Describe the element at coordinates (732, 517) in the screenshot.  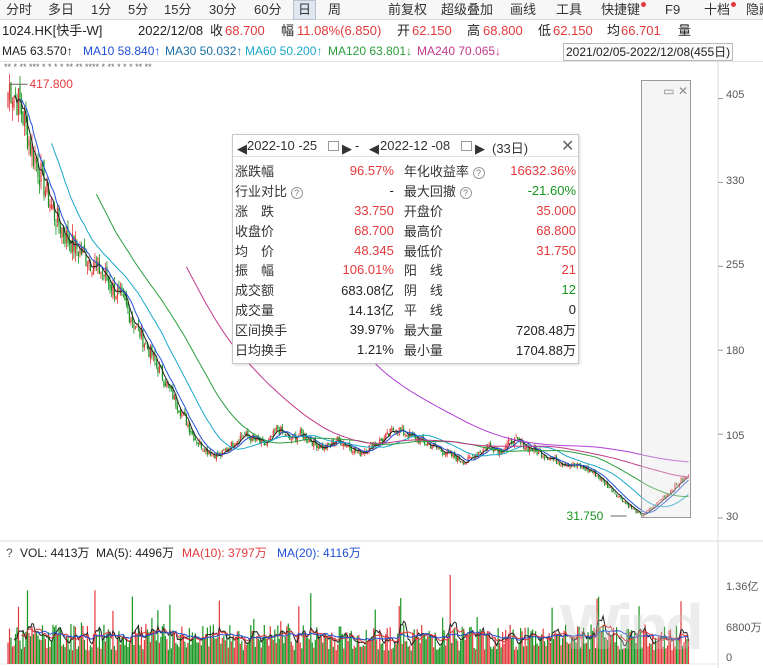
I see `price-tick-30: 30` at that location.